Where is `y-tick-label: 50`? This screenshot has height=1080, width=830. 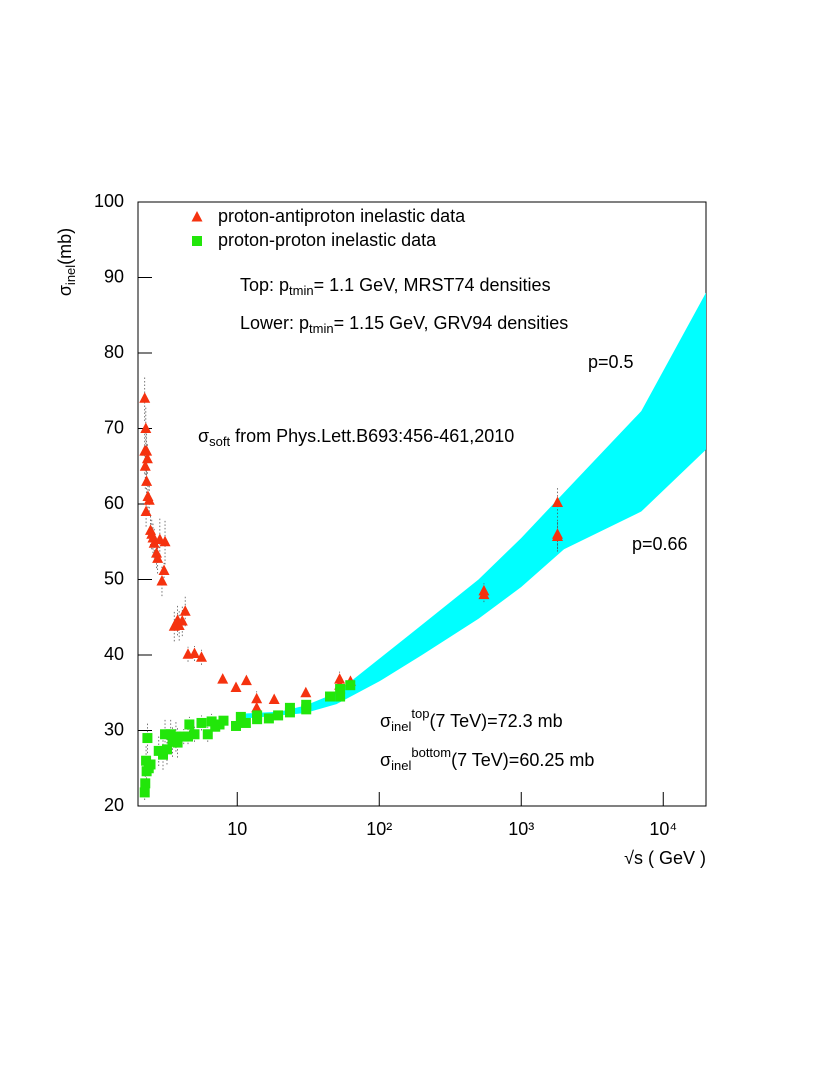
y-tick-label: 50 is located at coordinates (114, 578).